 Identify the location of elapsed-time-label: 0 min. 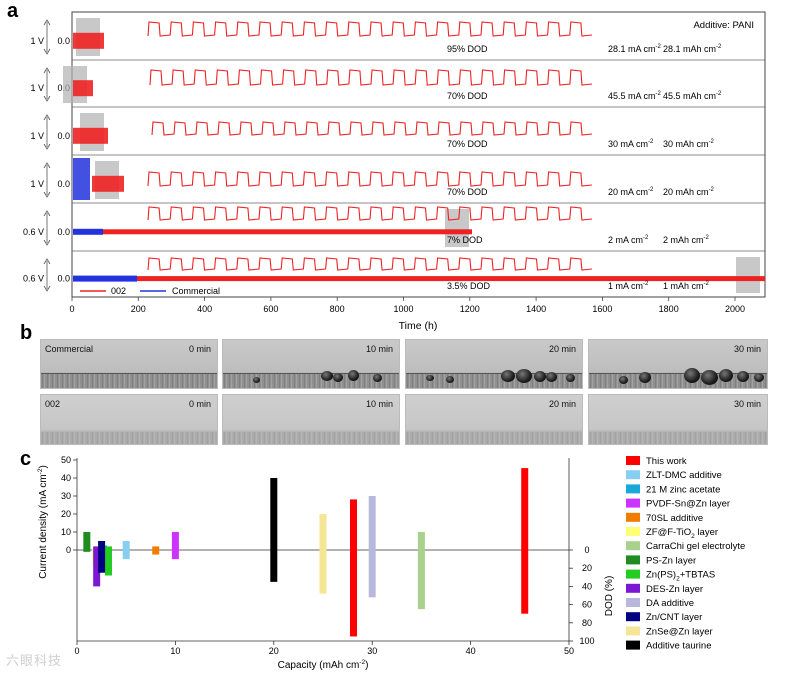
(199, 404).